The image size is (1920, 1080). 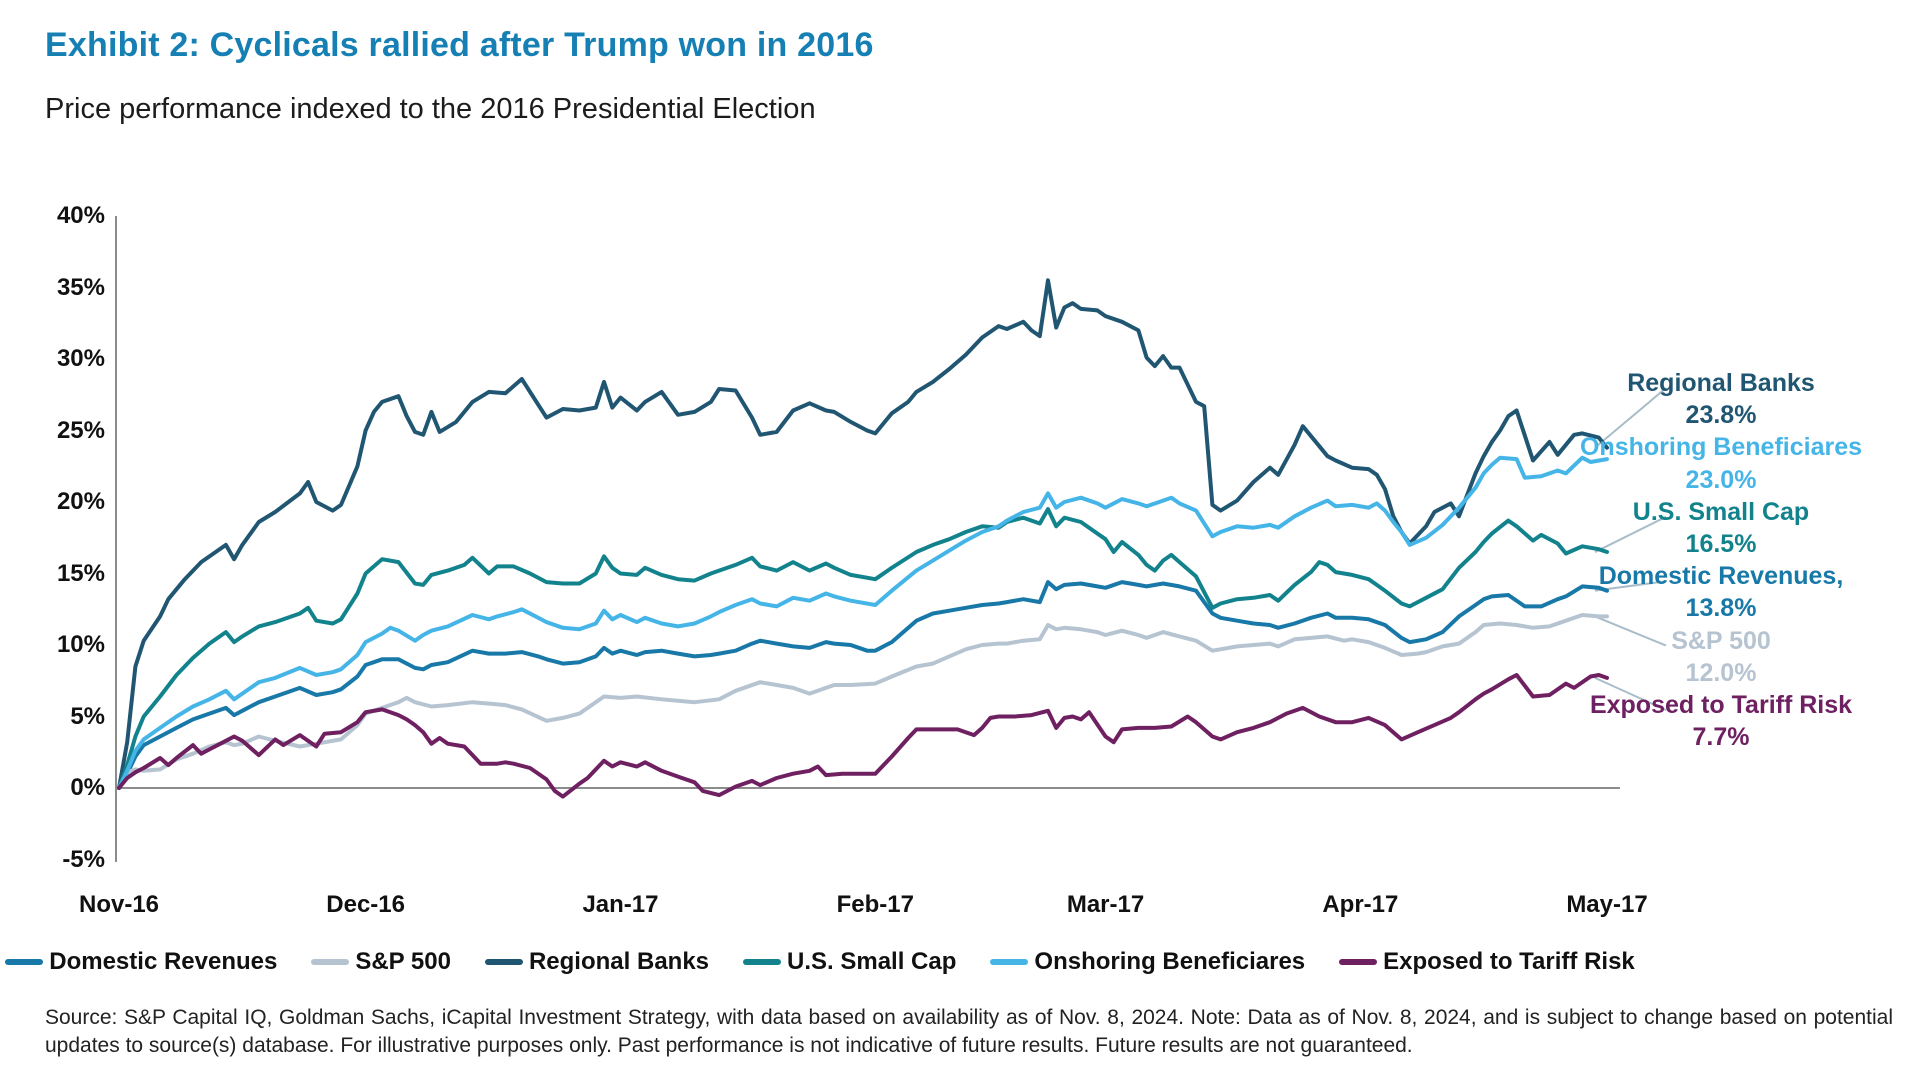 I want to click on legend-label-exposed-to-tariff-risk: Exposed to Tariff Risk, so click(x=1509, y=961).